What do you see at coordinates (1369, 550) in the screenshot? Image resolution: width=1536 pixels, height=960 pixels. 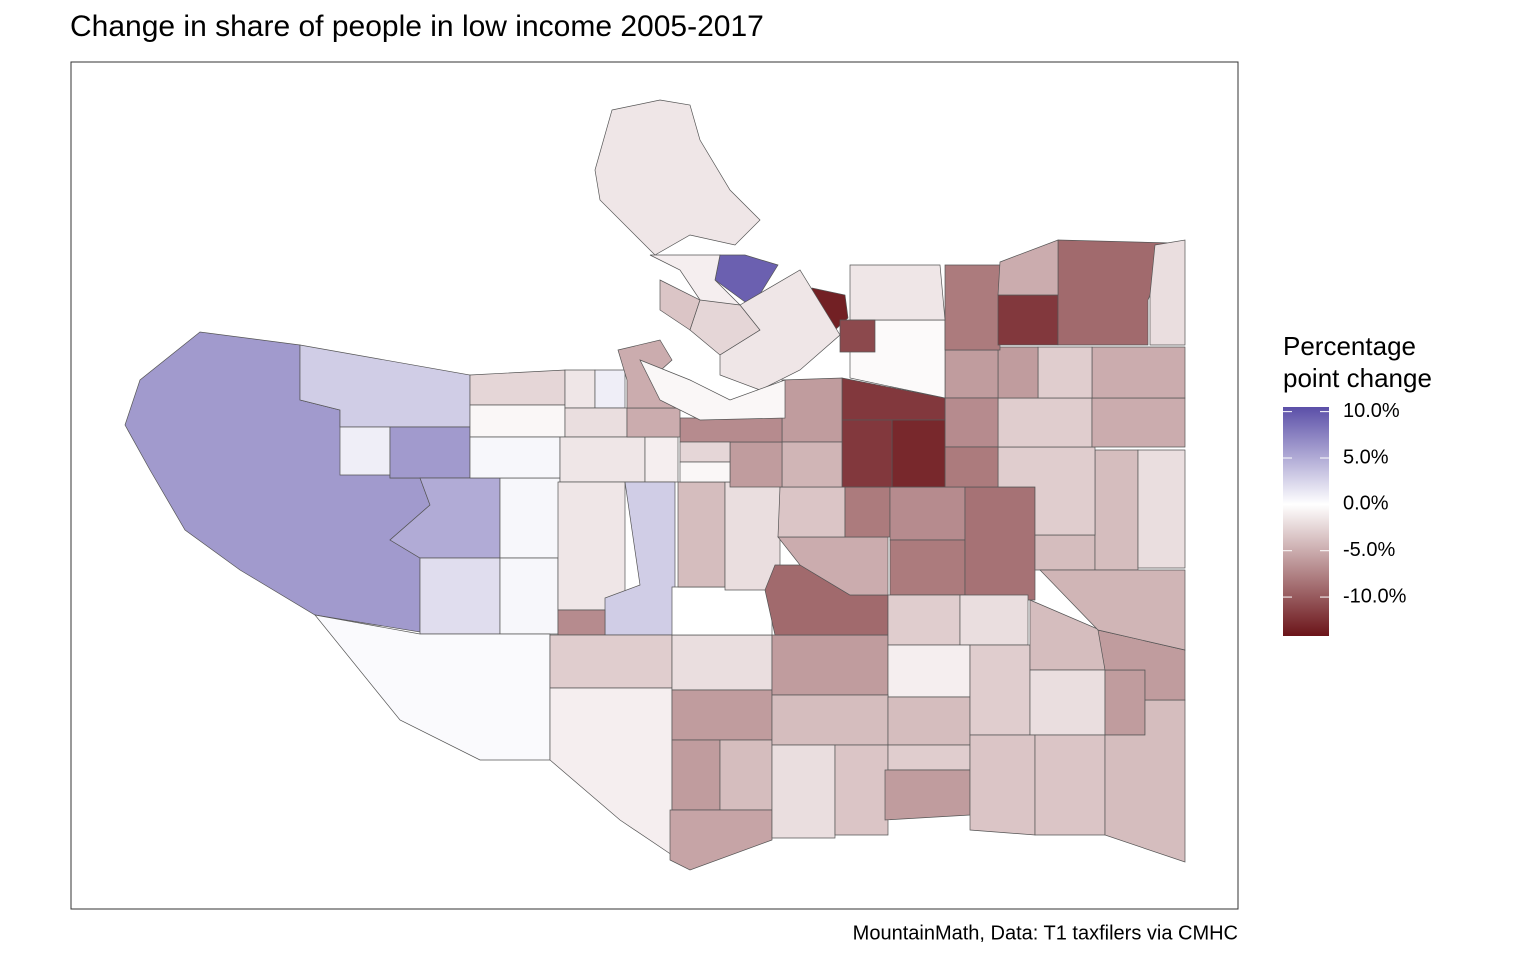 I see `colorbar-tick-label: -5.0%` at bounding box center [1369, 550].